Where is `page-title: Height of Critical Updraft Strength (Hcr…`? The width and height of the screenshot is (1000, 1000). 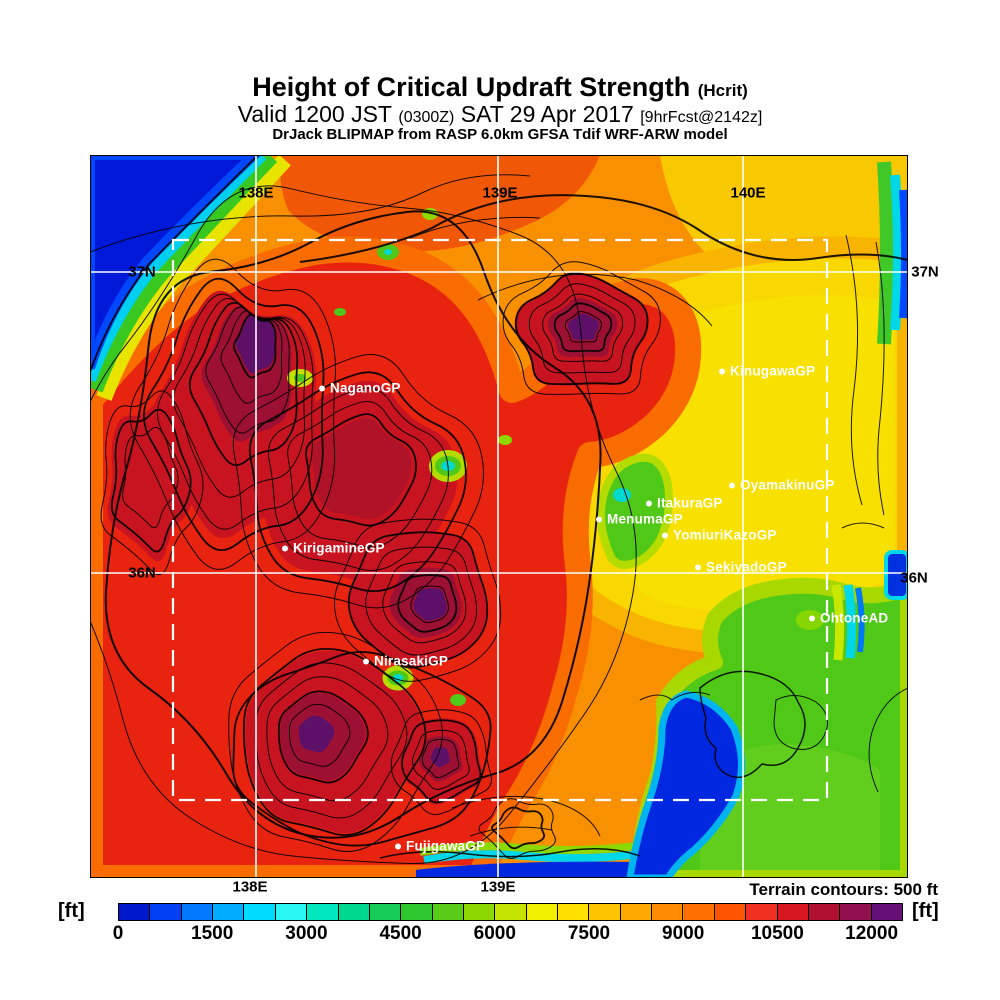
page-title: Height of Critical Updraft Strength (Hcr… is located at coordinates (500, 87).